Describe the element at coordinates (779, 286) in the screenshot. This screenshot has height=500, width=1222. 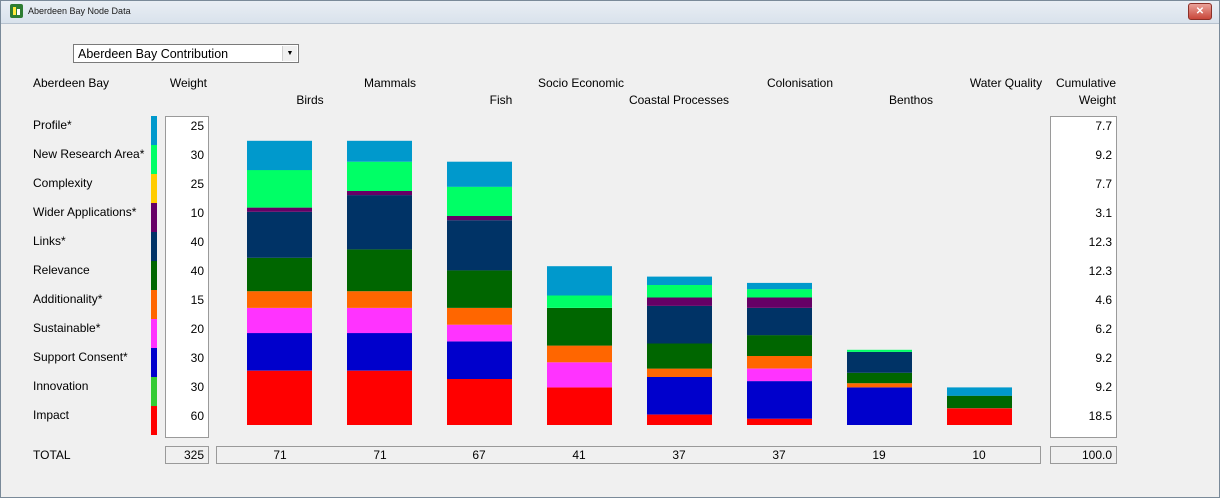
I see `bar-segment-colonisation-profile` at that location.